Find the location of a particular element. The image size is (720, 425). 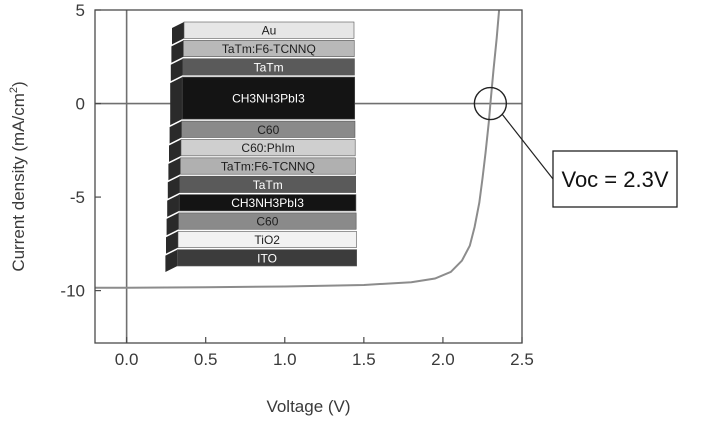

layer-label: C60:PhIm is located at coordinates (267, 148).